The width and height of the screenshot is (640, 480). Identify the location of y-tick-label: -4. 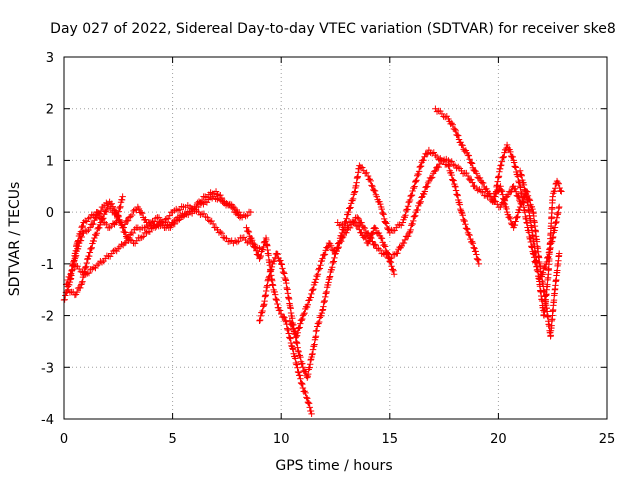
(47, 420).